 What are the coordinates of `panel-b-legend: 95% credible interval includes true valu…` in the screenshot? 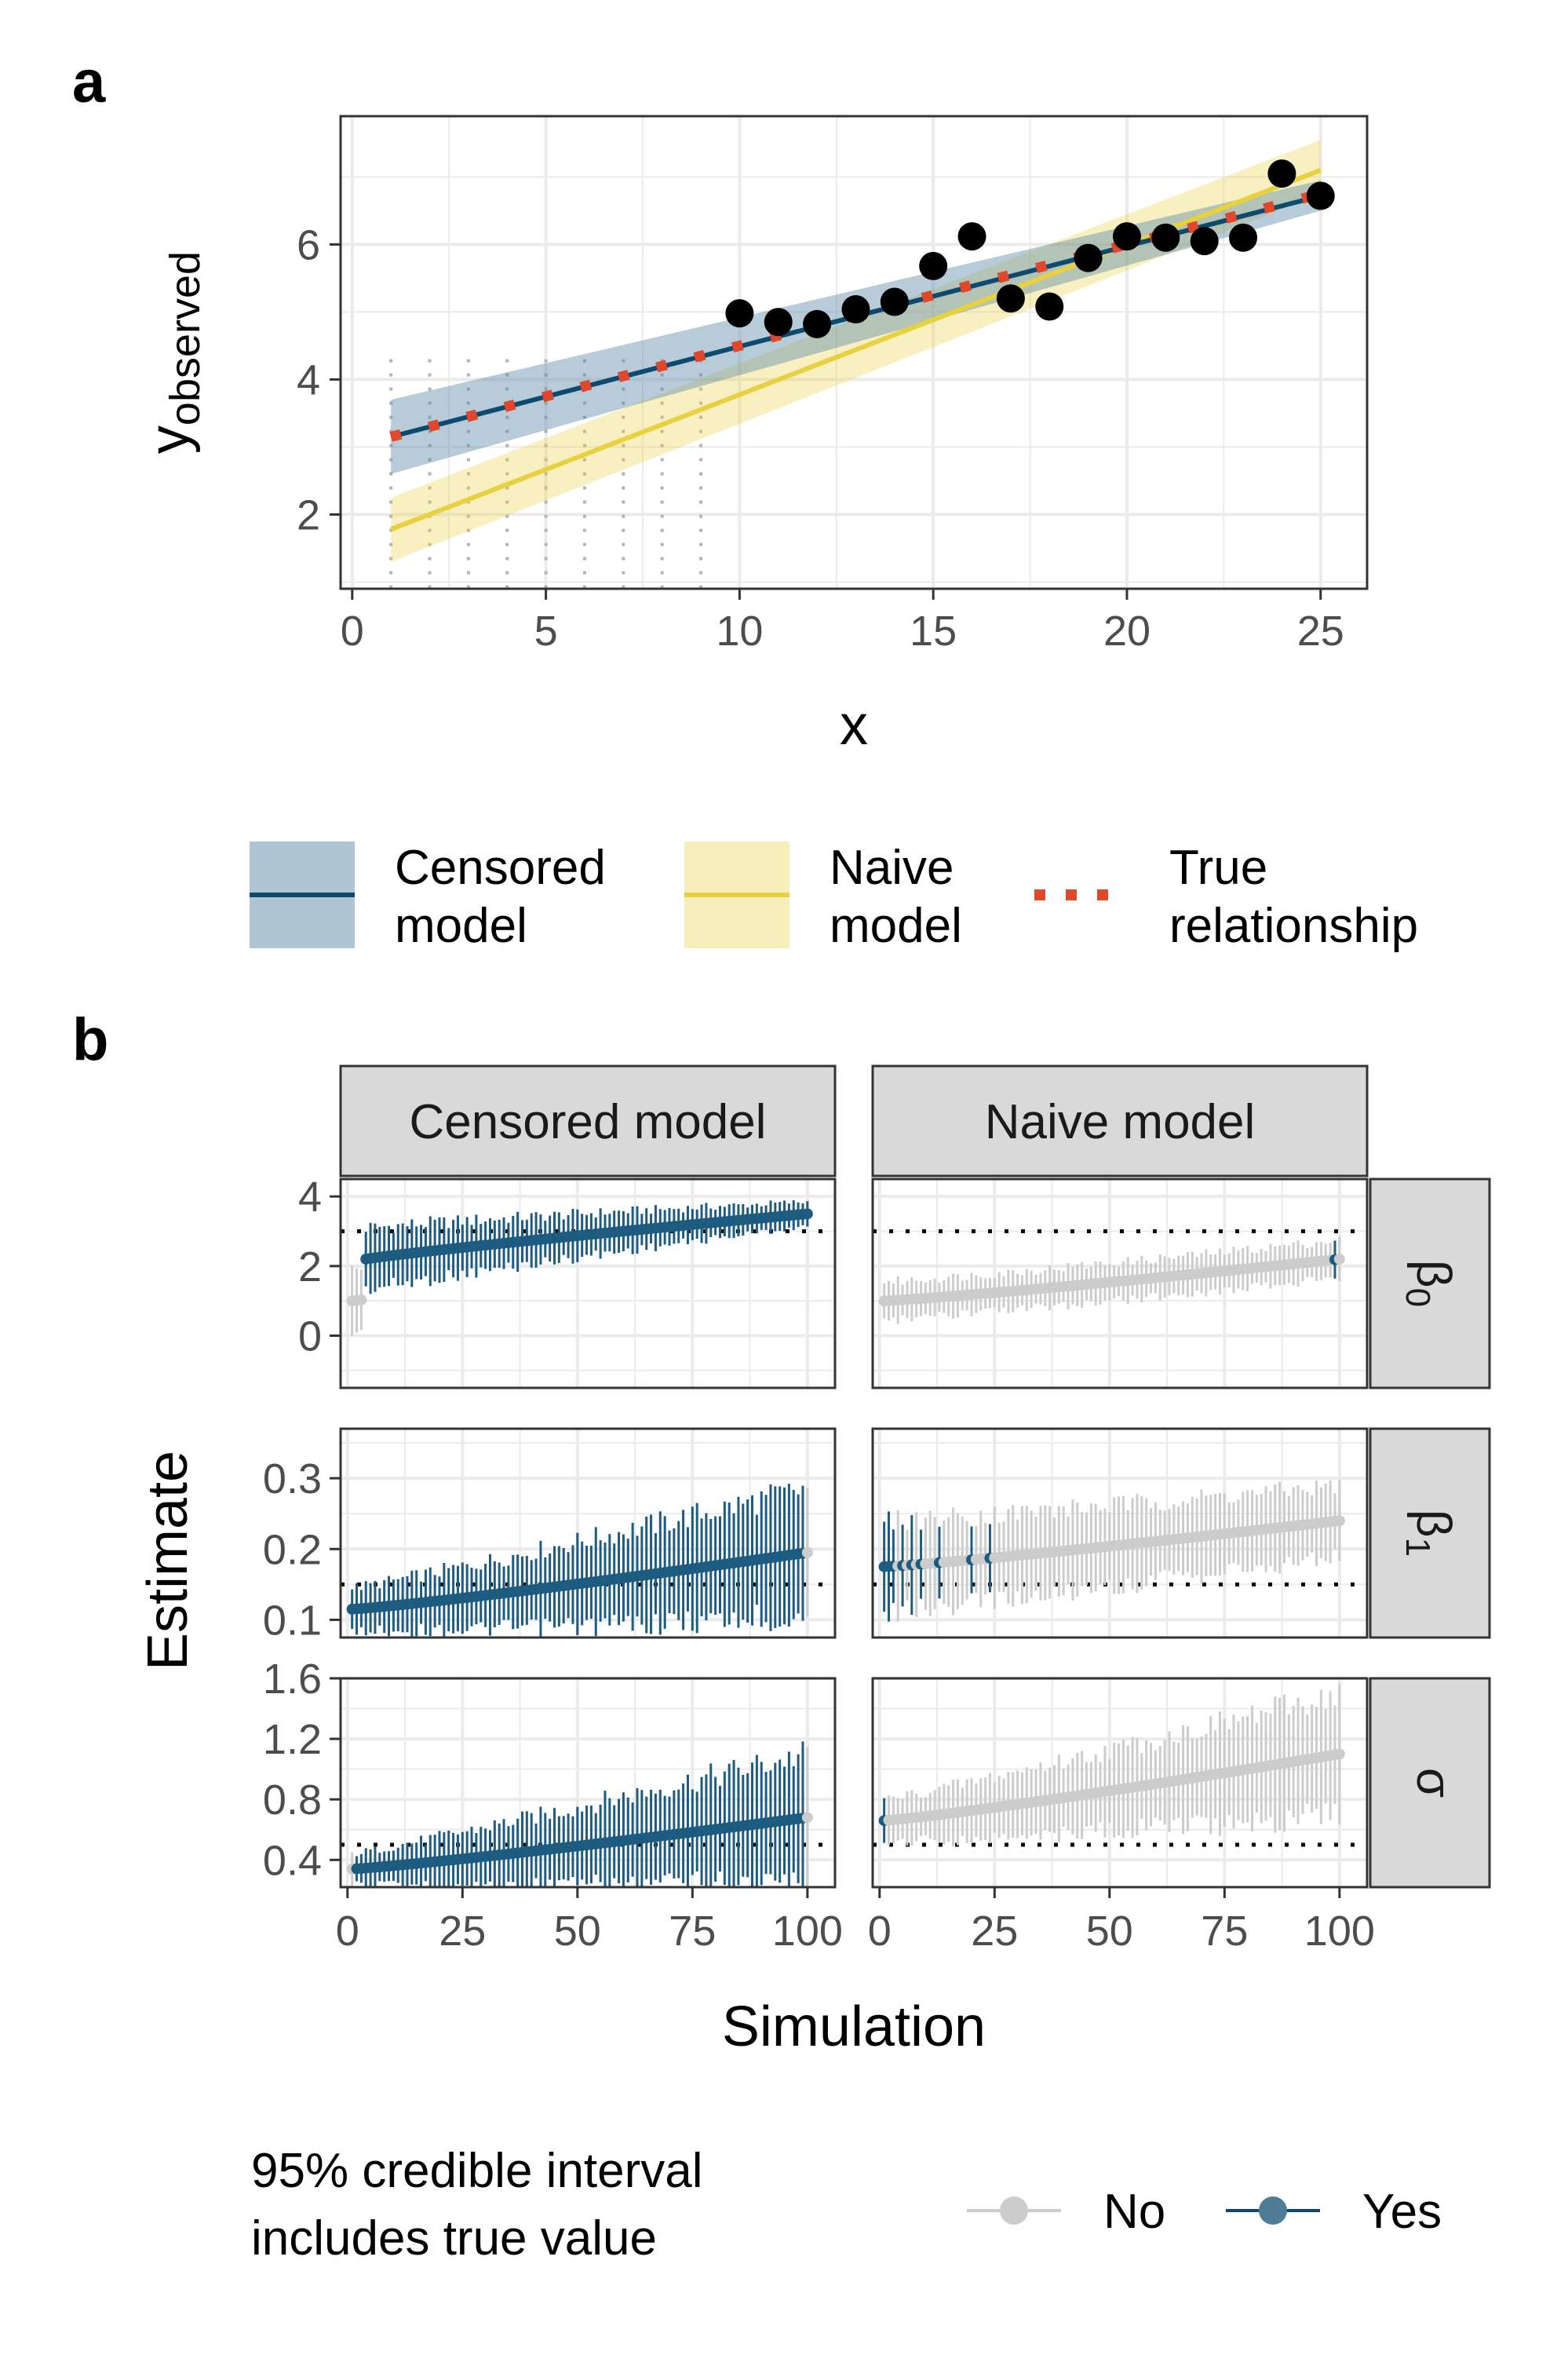 It's located at (846, 2205).